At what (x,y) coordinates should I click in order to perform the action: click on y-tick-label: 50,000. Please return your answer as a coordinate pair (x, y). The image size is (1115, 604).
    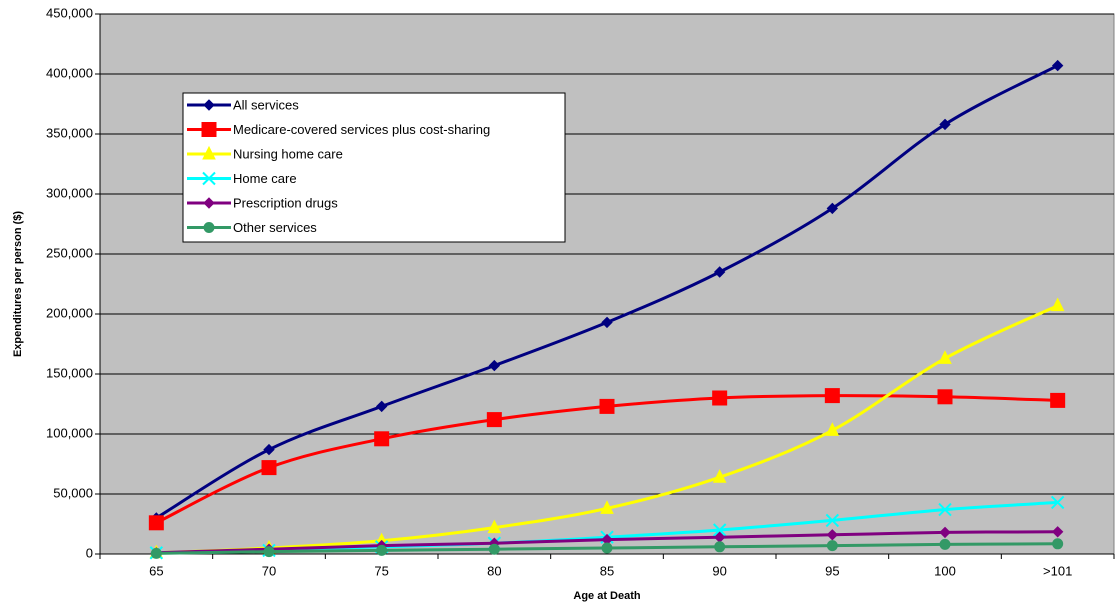
    Looking at the image, I should click on (73, 492).